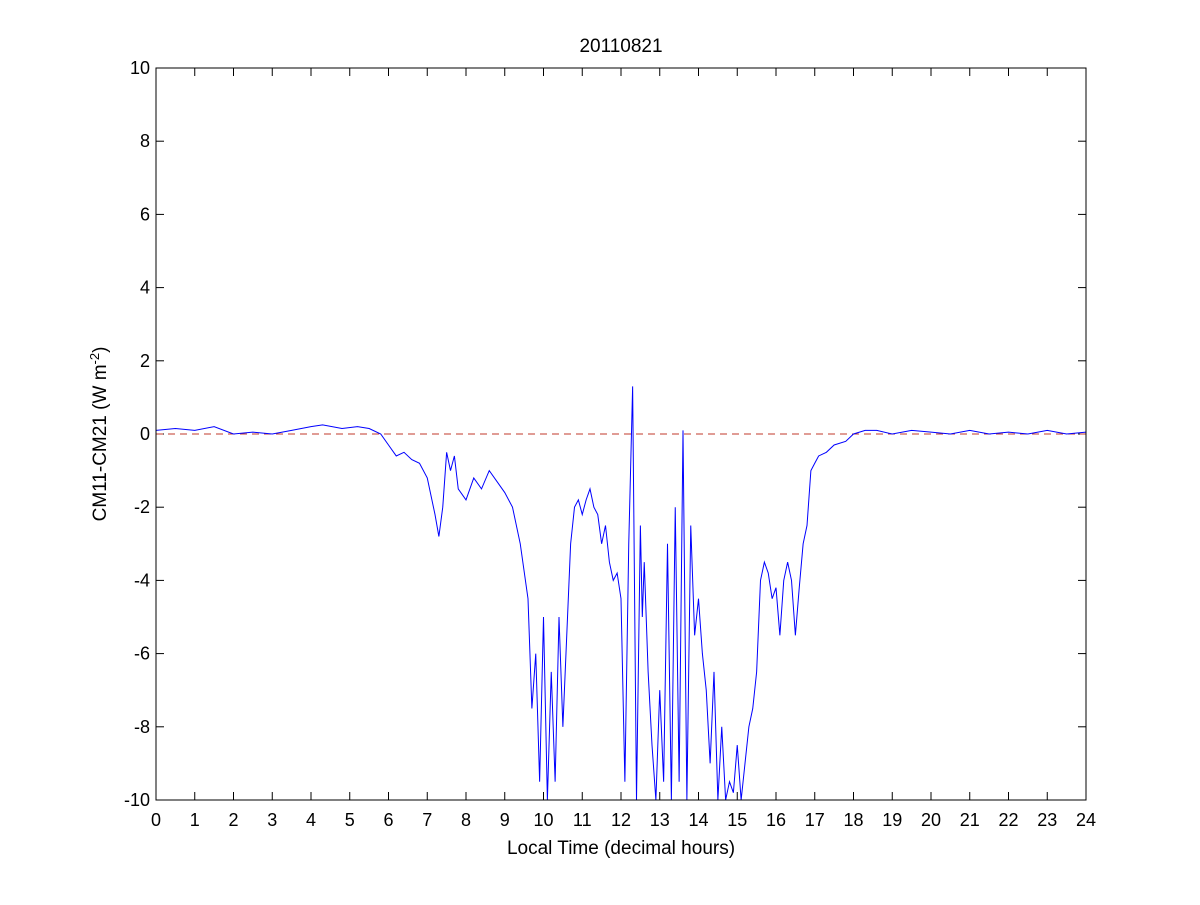 Image resolution: width=1200 pixels, height=905 pixels. What do you see at coordinates (1086, 820) in the screenshot?
I see `x-tick-label: 24` at bounding box center [1086, 820].